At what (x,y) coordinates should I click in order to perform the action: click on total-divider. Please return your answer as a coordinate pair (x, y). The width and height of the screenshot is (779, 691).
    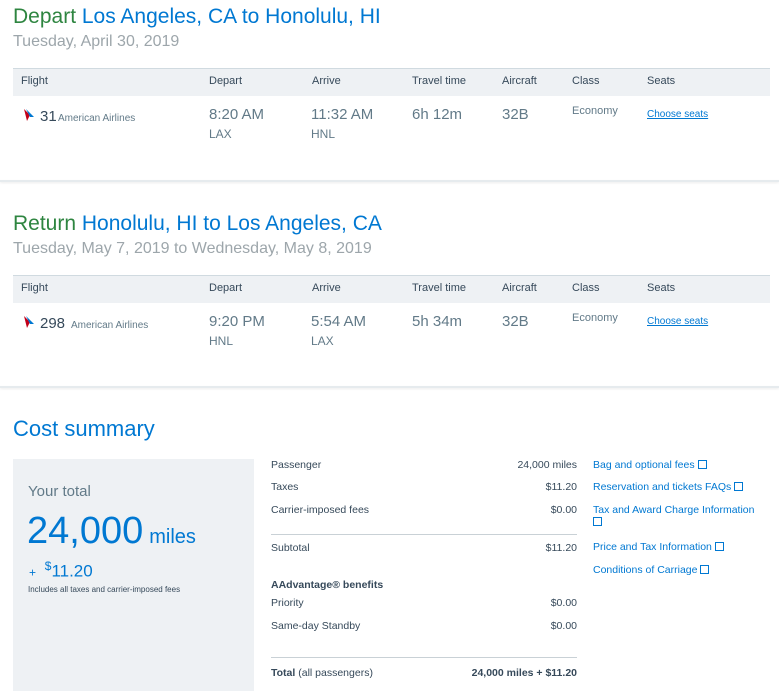
    Looking at the image, I should click on (424, 657).